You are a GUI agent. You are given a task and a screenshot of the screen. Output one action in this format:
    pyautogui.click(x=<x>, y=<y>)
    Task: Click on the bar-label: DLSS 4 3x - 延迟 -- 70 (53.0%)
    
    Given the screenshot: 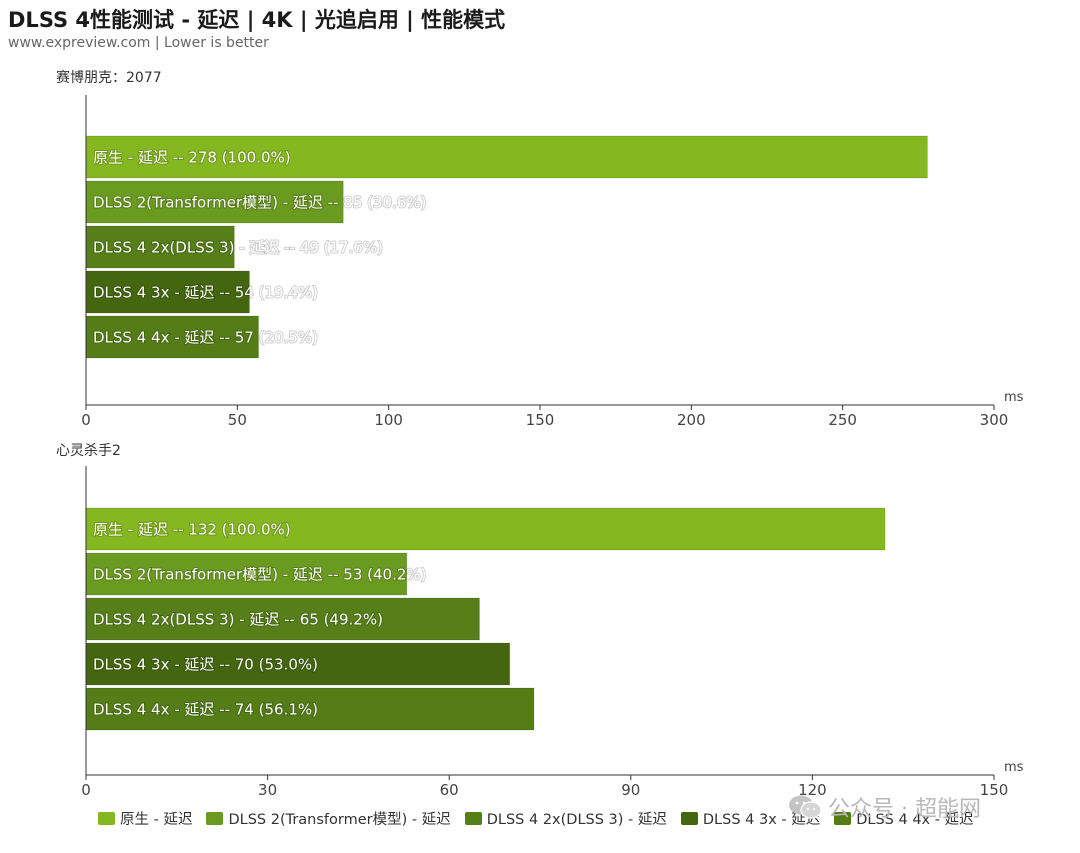 What is the action you would take?
    pyautogui.click(x=205, y=665)
    